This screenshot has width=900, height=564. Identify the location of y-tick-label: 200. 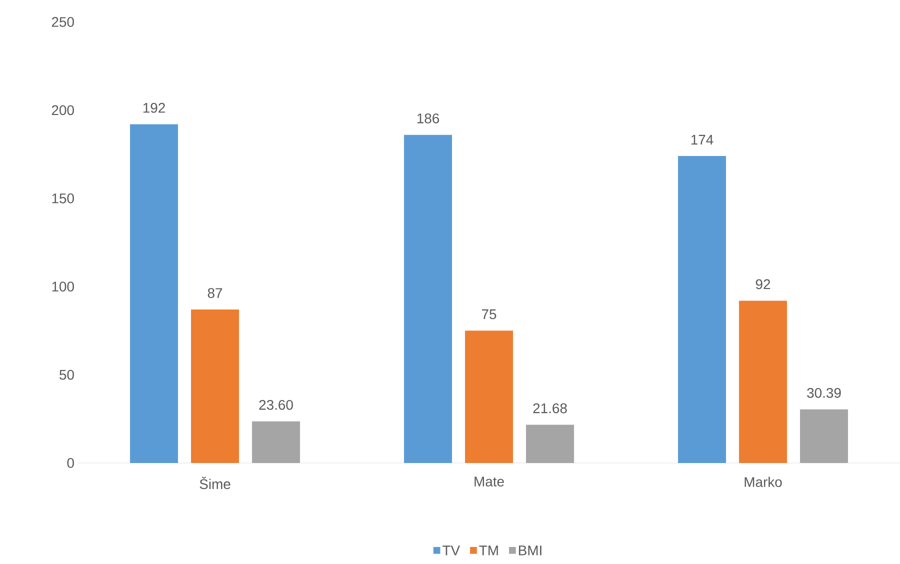
(63, 110).